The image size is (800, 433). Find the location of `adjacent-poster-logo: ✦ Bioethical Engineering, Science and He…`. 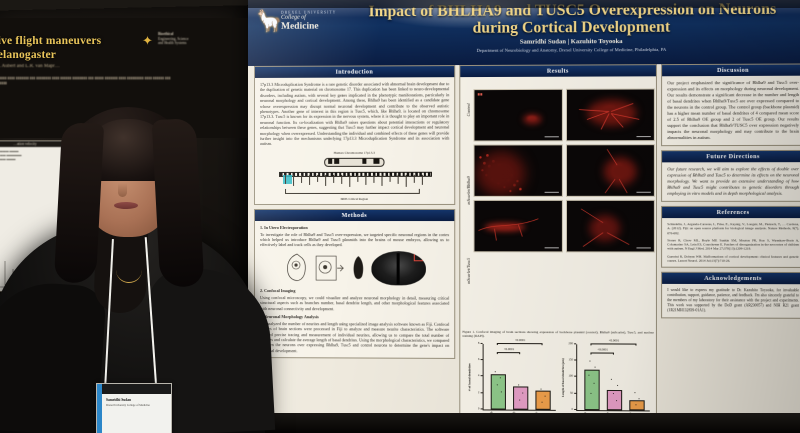

adjacent-poster-logo: ✦ Bioethical Engineering, Science and He… is located at coordinates (192, 41).